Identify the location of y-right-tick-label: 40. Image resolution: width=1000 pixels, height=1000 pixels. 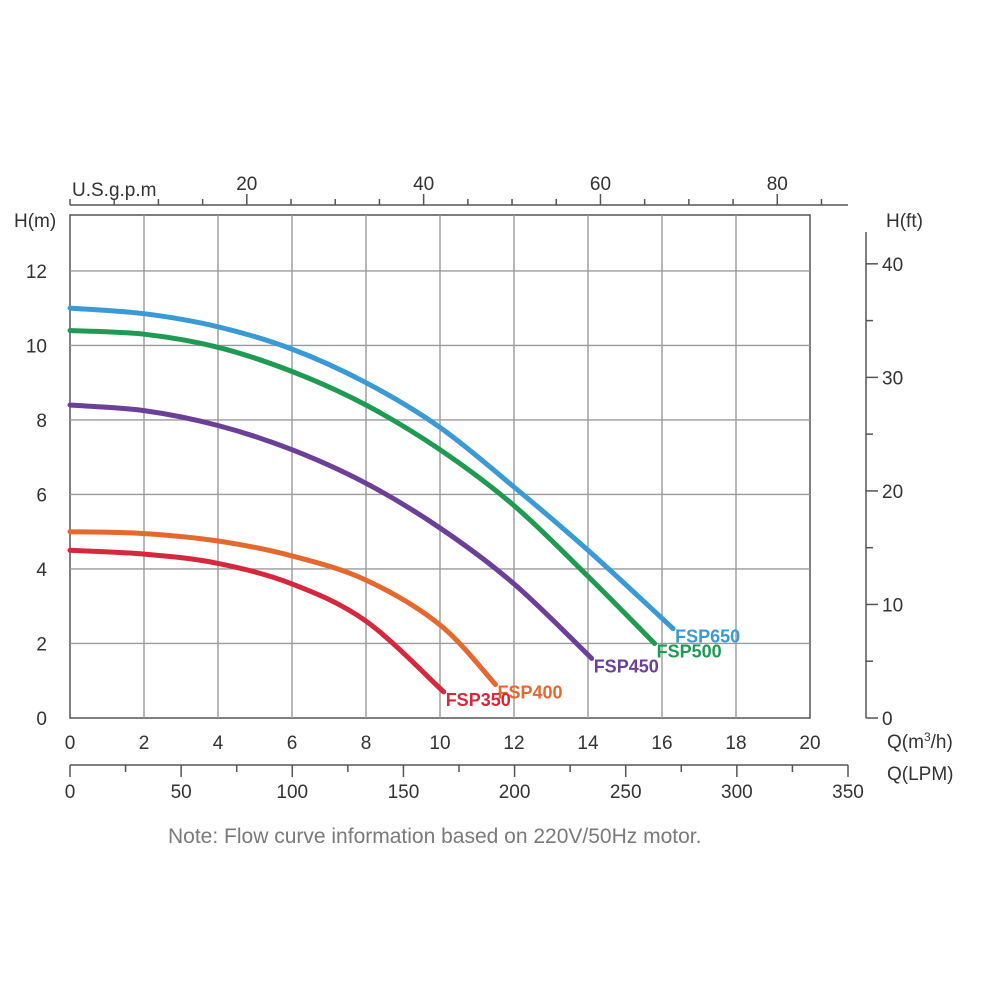
(892, 265).